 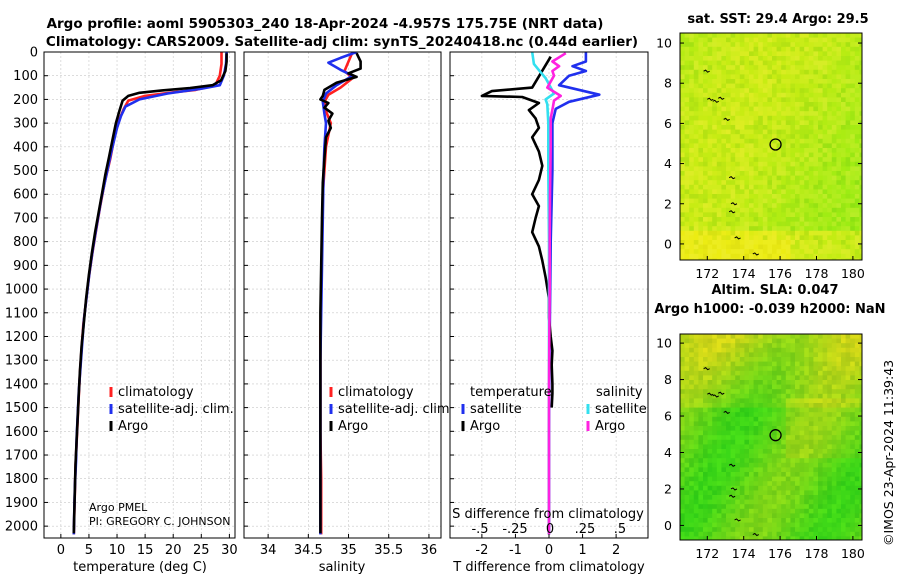 What do you see at coordinates (668, 525) in the screenshot?
I see `map-y-tick-label: 0` at bounding box center [668, 525].